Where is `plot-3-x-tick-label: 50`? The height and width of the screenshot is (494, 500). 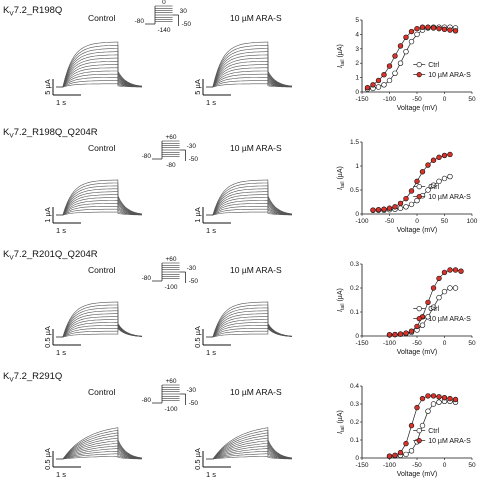 plot-3-x-tick-label: 50 is located at coordinates (472, 465).